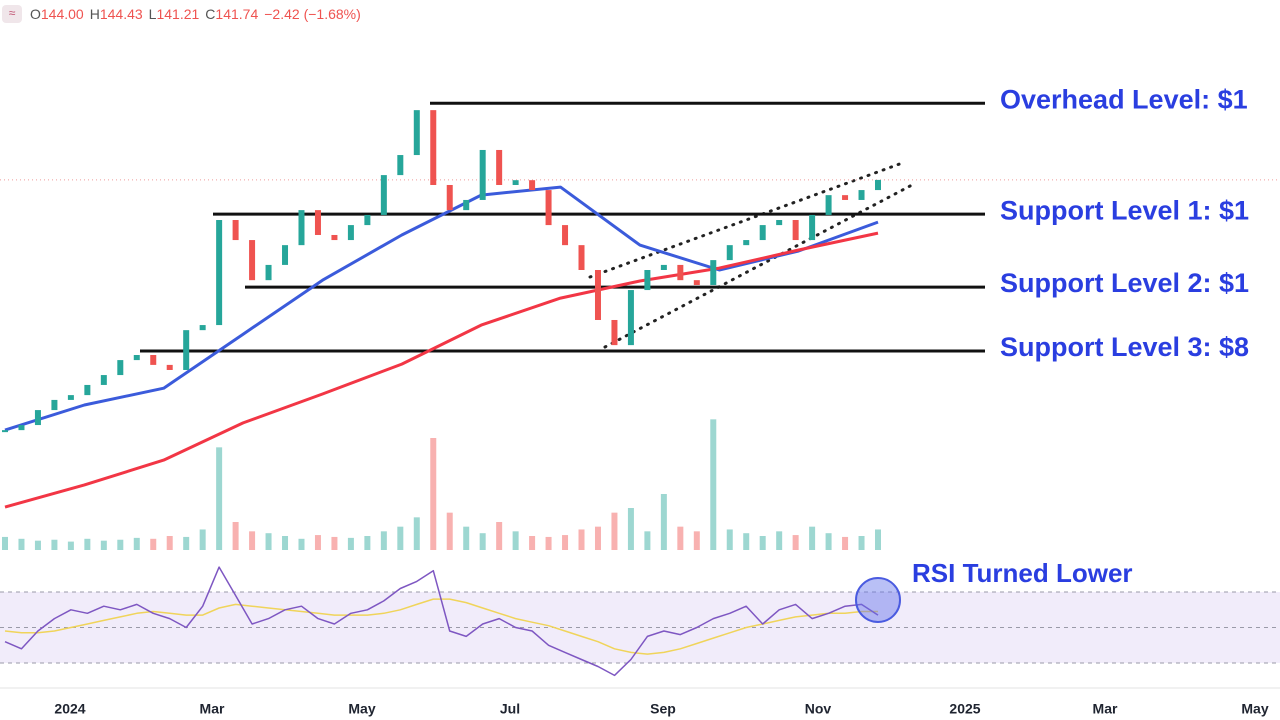 This screenshot has width=1280, height=720. Describe the element at coordinates (510, 709) in the screenshot. I see `x-tick-label: Jul` at that location.